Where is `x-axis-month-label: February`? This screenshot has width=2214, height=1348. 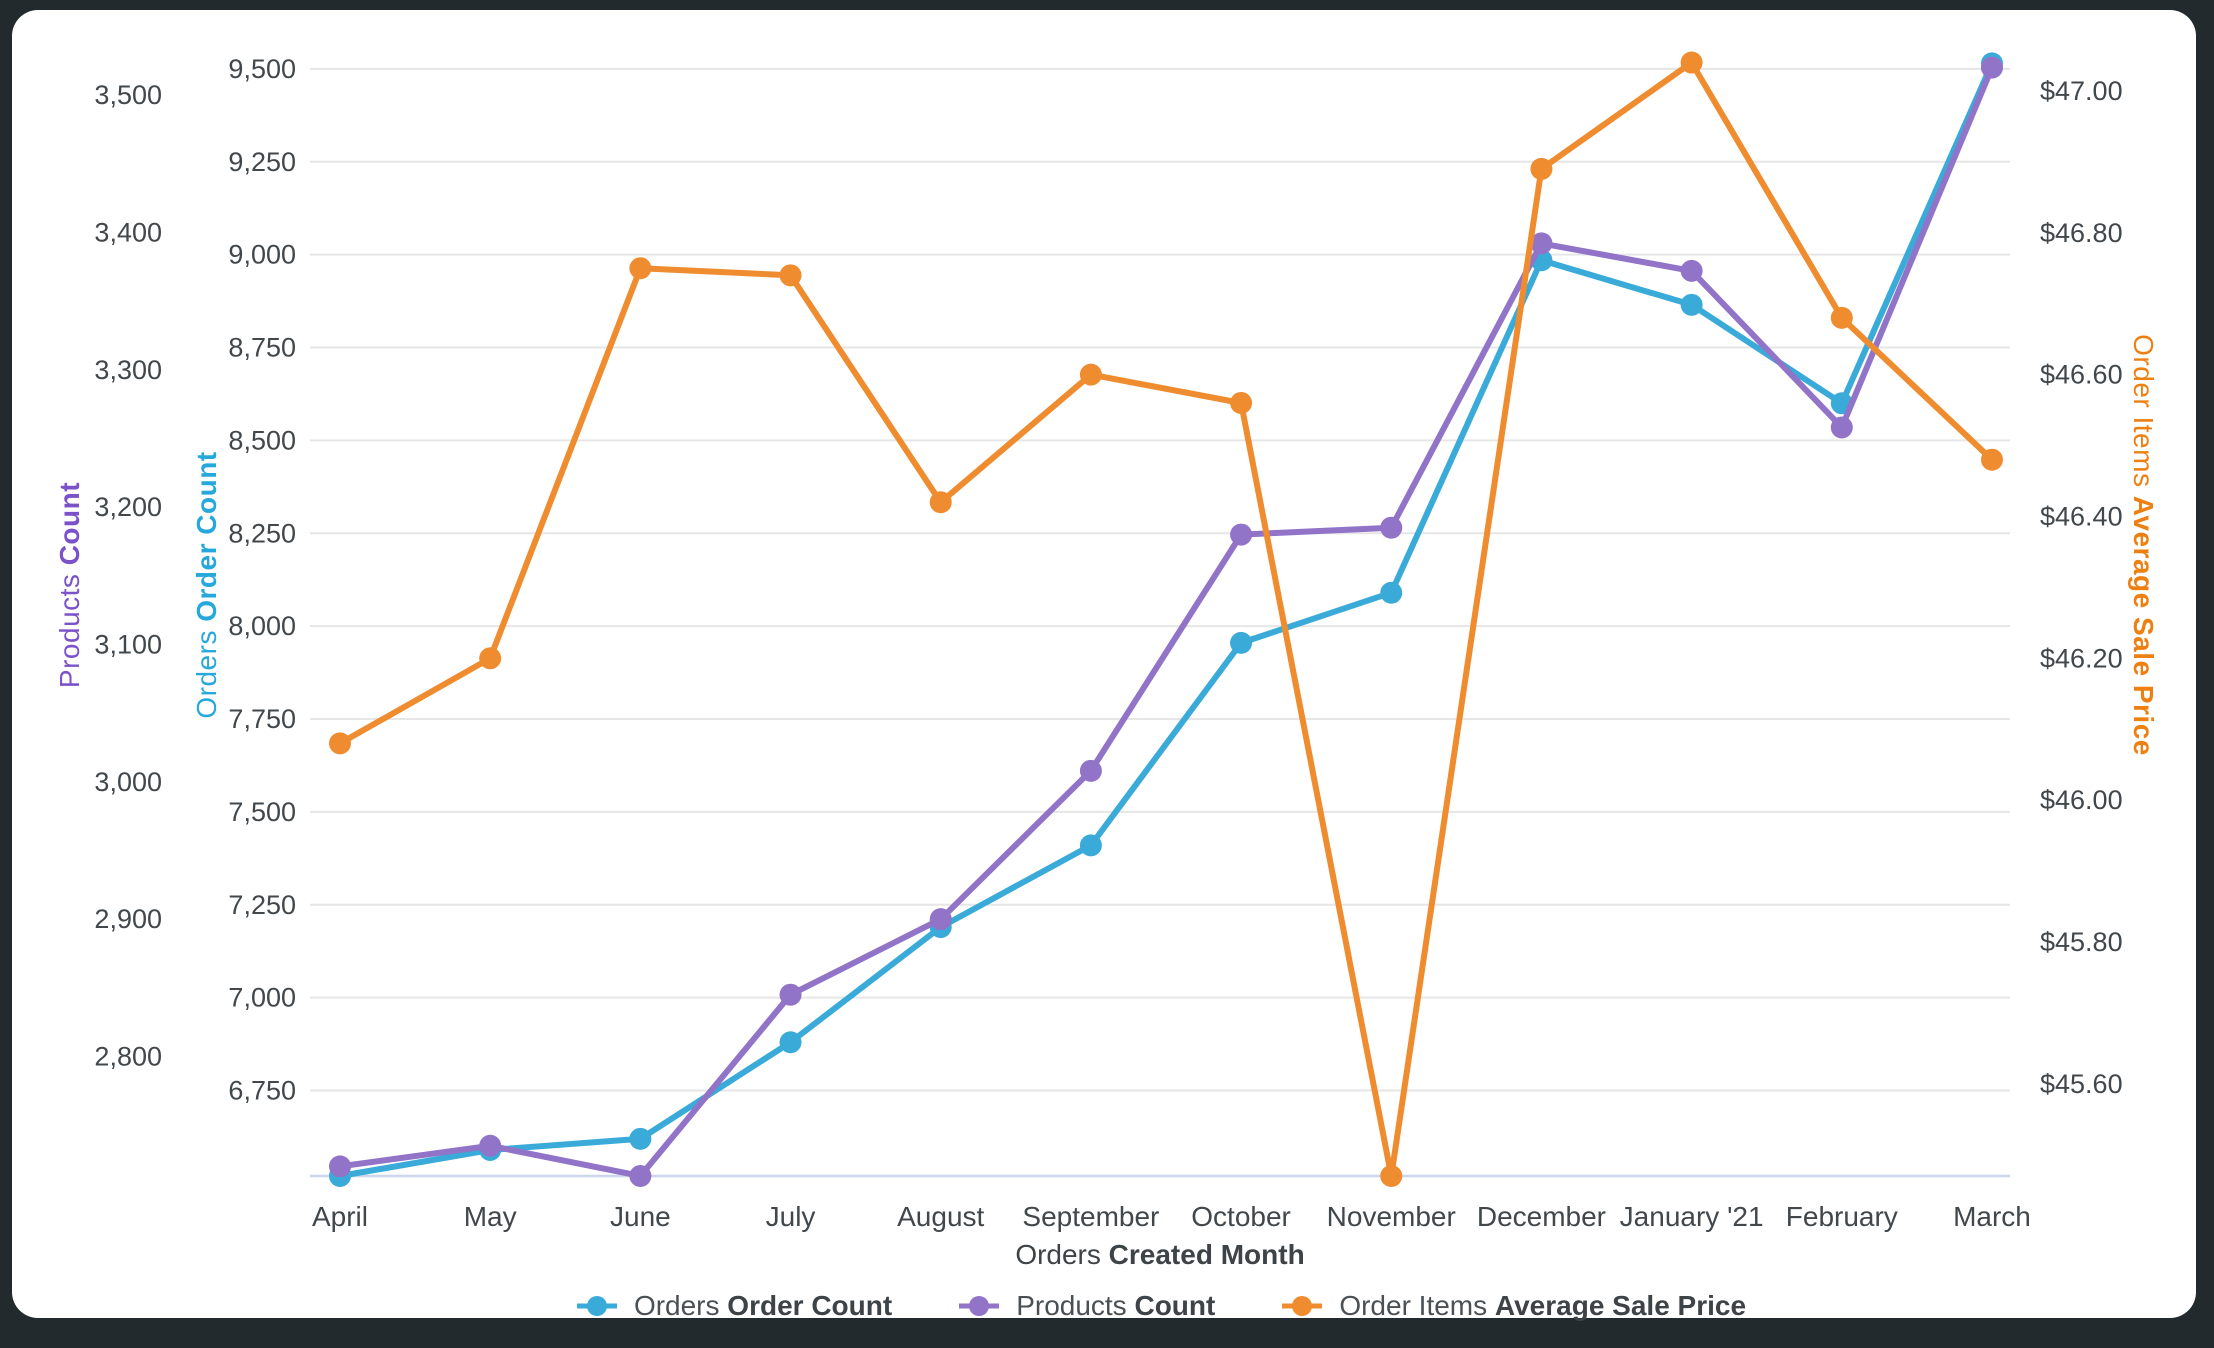
x-axis-month-label: February is located at coordinates (1842, 1216).